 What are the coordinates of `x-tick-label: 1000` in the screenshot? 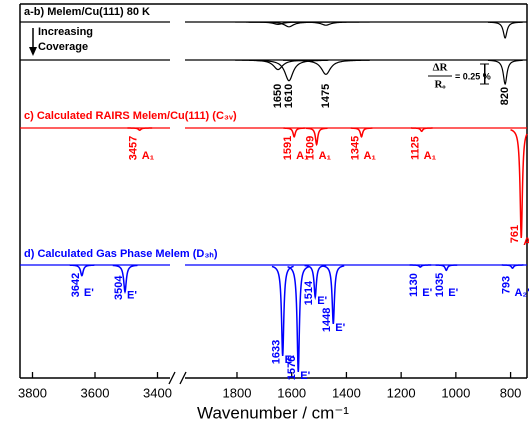 It's located at (455, 392).